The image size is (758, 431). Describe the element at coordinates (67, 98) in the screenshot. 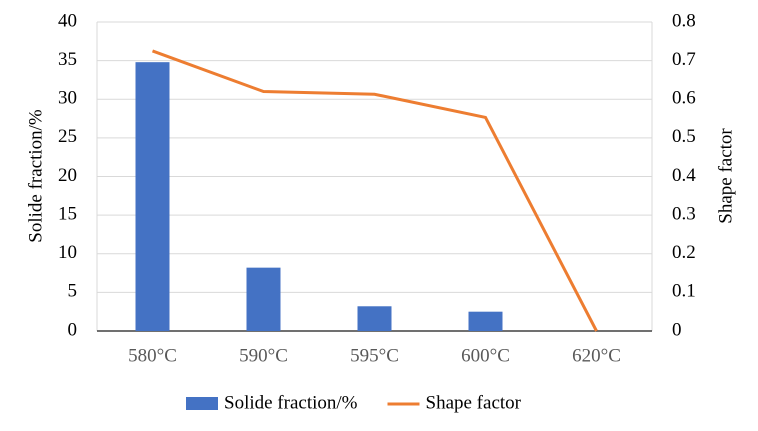

I see `y-tick-label: 30` at that location.